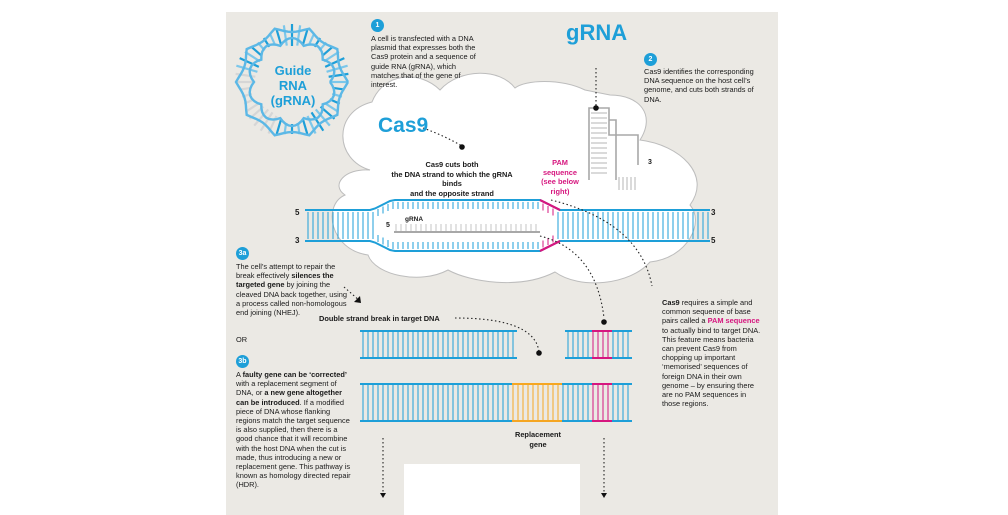 The image size is (1008, 515). I want to click on dna-strand-bottom, so click(507, 246).